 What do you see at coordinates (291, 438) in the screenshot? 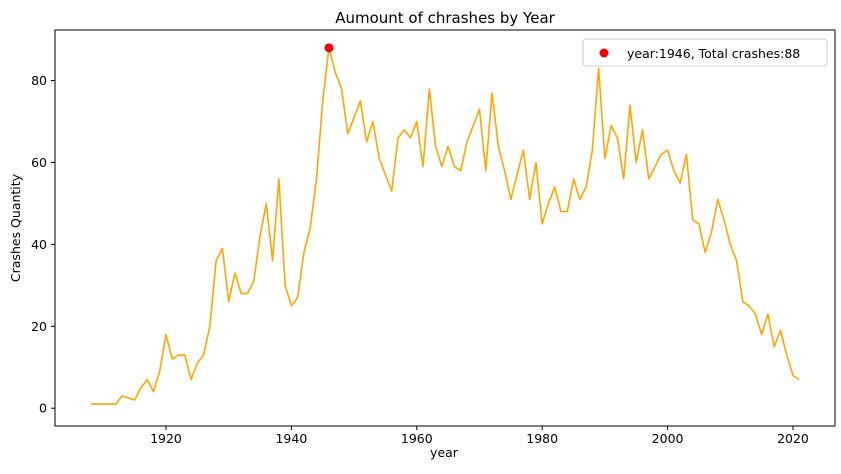
I see `x-tick-label: 1940` at bounding box center [291, 438].